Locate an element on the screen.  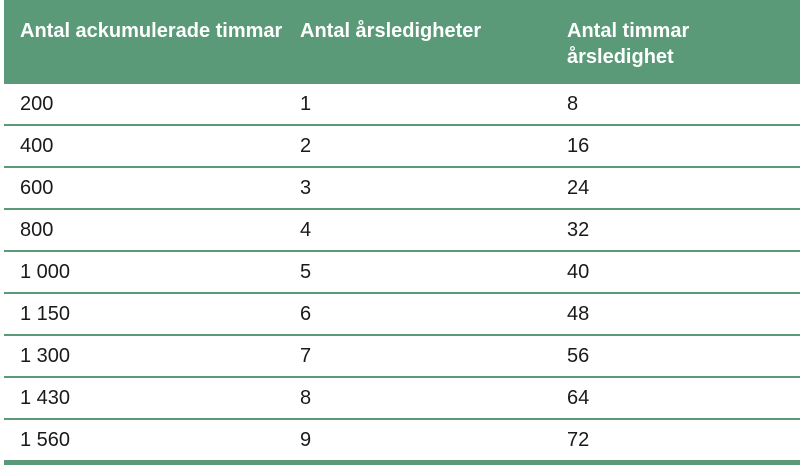
cell-number-of-leaves: 3 is located at coordinates (417, 188).